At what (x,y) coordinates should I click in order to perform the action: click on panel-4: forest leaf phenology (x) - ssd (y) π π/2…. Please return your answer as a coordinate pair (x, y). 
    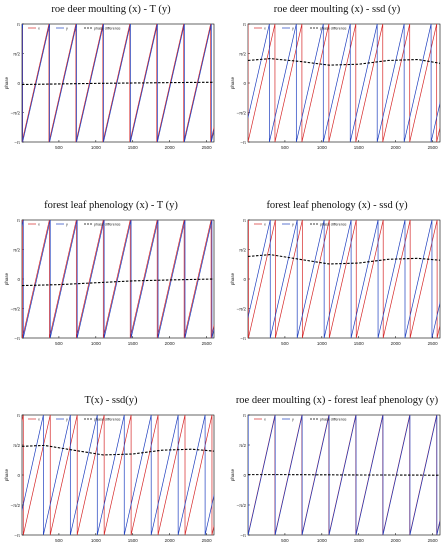
    Looking at the image, I should click on (337, 275).